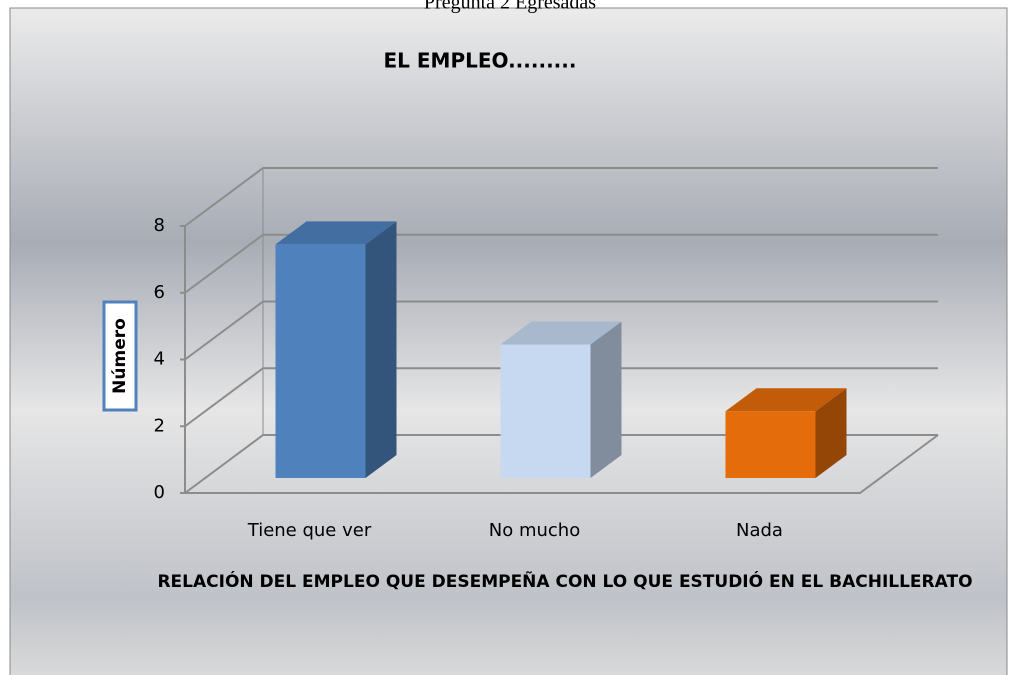 This screenshot has width=1012, height=675. What do you see at coordinates (510, 7) in the screenshot?
I see `page-heading: Pregunta 2 Egresadas` at bounding box center [510, 7].